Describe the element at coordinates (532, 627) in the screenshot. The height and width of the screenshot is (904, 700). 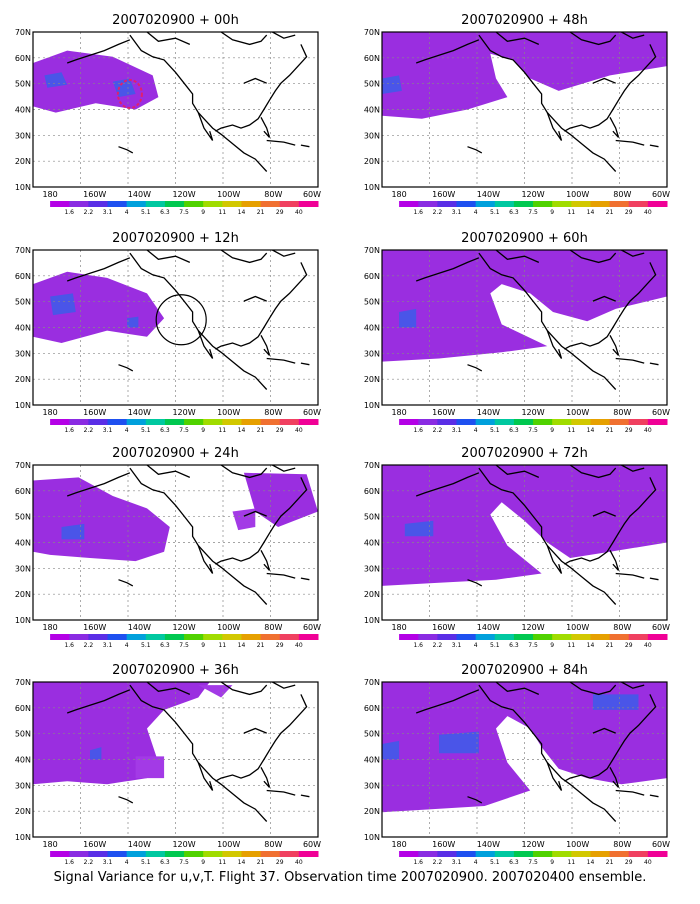
I see `longitude-label: 120W` at that location.